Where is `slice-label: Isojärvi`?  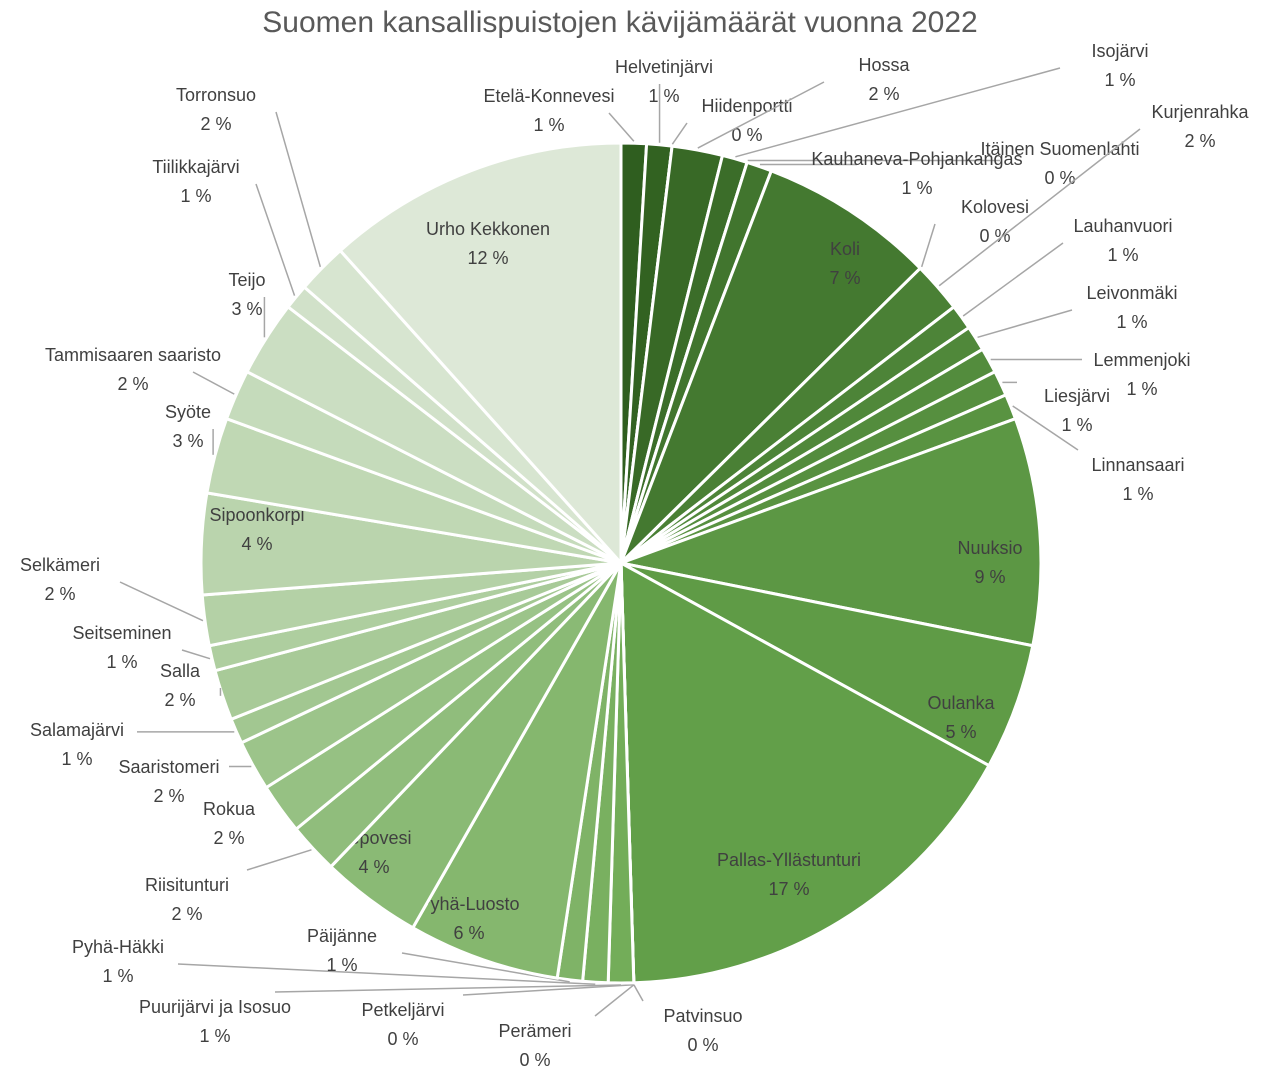 slice-label: Isojärvi is located at coordinates (1119, 51).